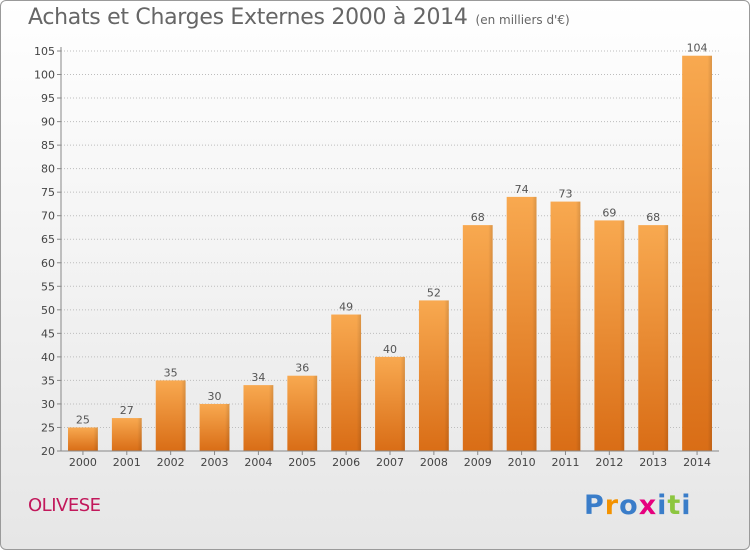 The height and width of the screenshot is (550, 750). Describe the element at coordinates (48, 192) in the screenshot. I see `y-tick-label: 75` at that location.